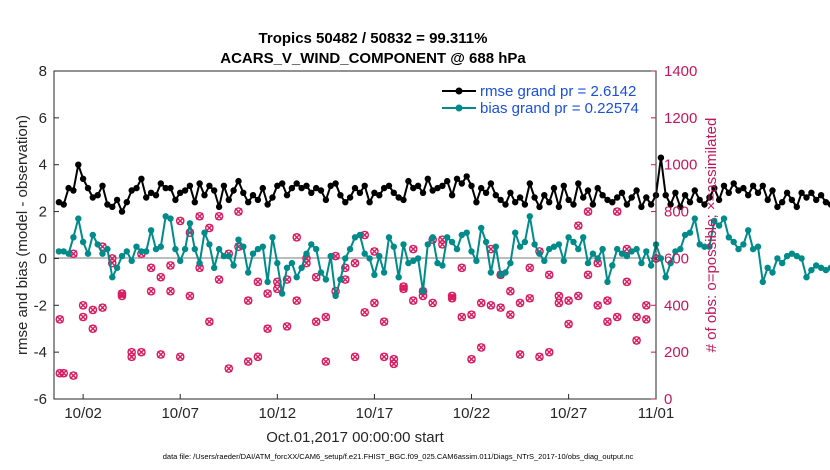  I want to click on legend-bias-label: bias grand pr = 0.22574, so click(559, 108).